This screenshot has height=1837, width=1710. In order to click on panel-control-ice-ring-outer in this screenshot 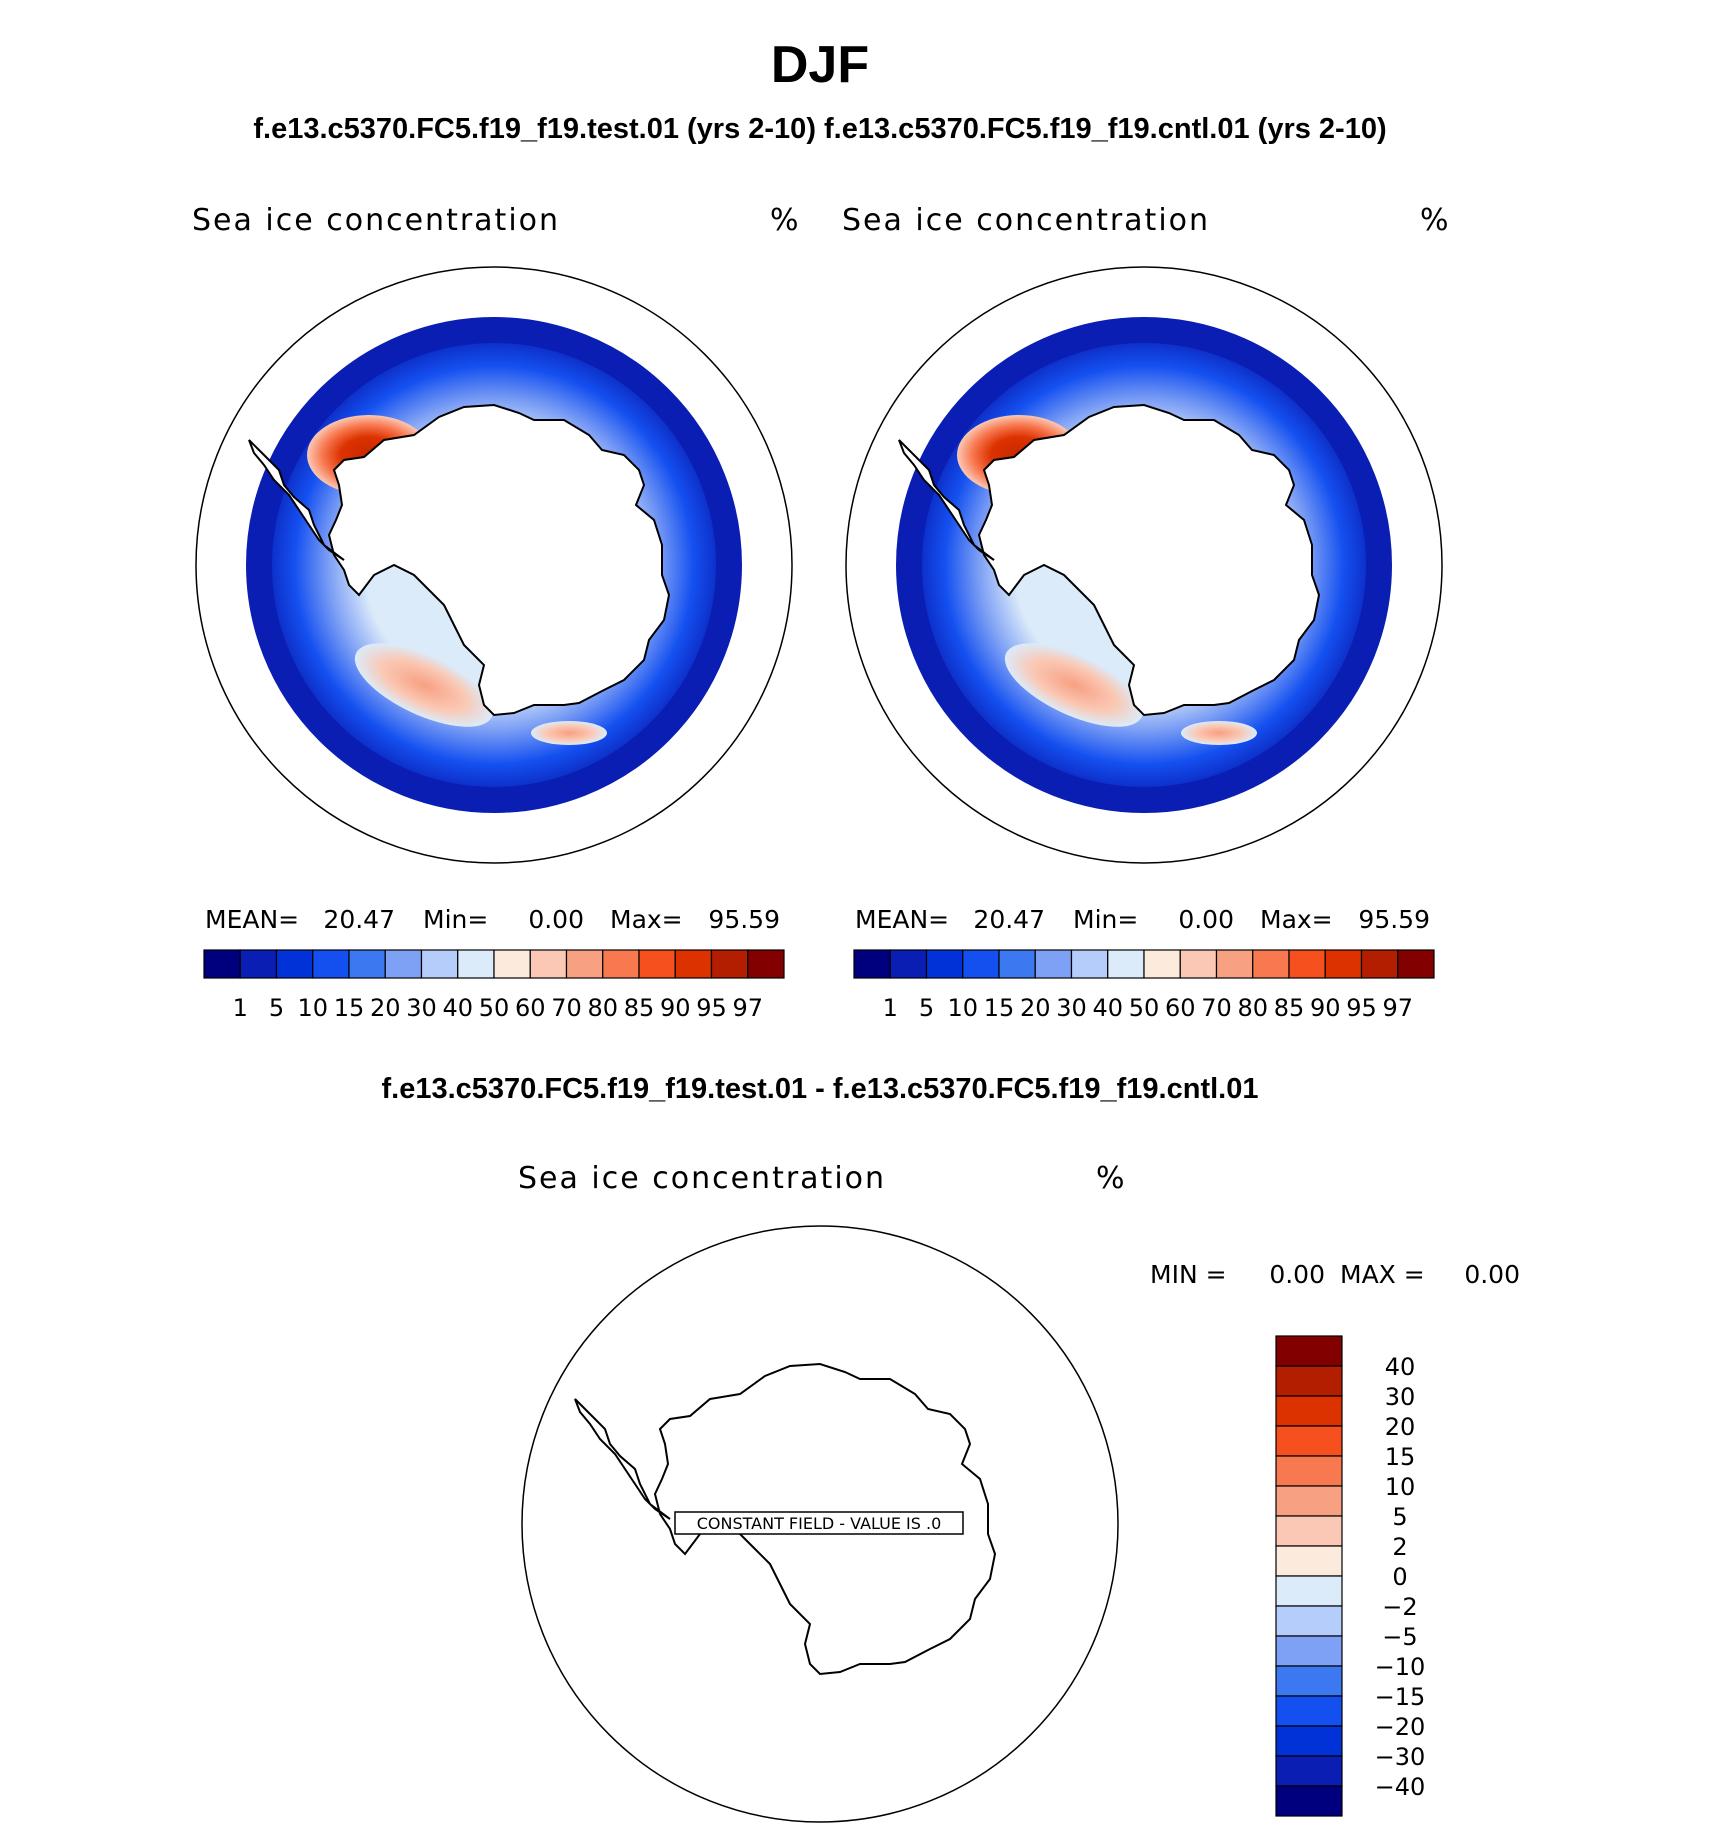, I will do `click(1144, 565)`.